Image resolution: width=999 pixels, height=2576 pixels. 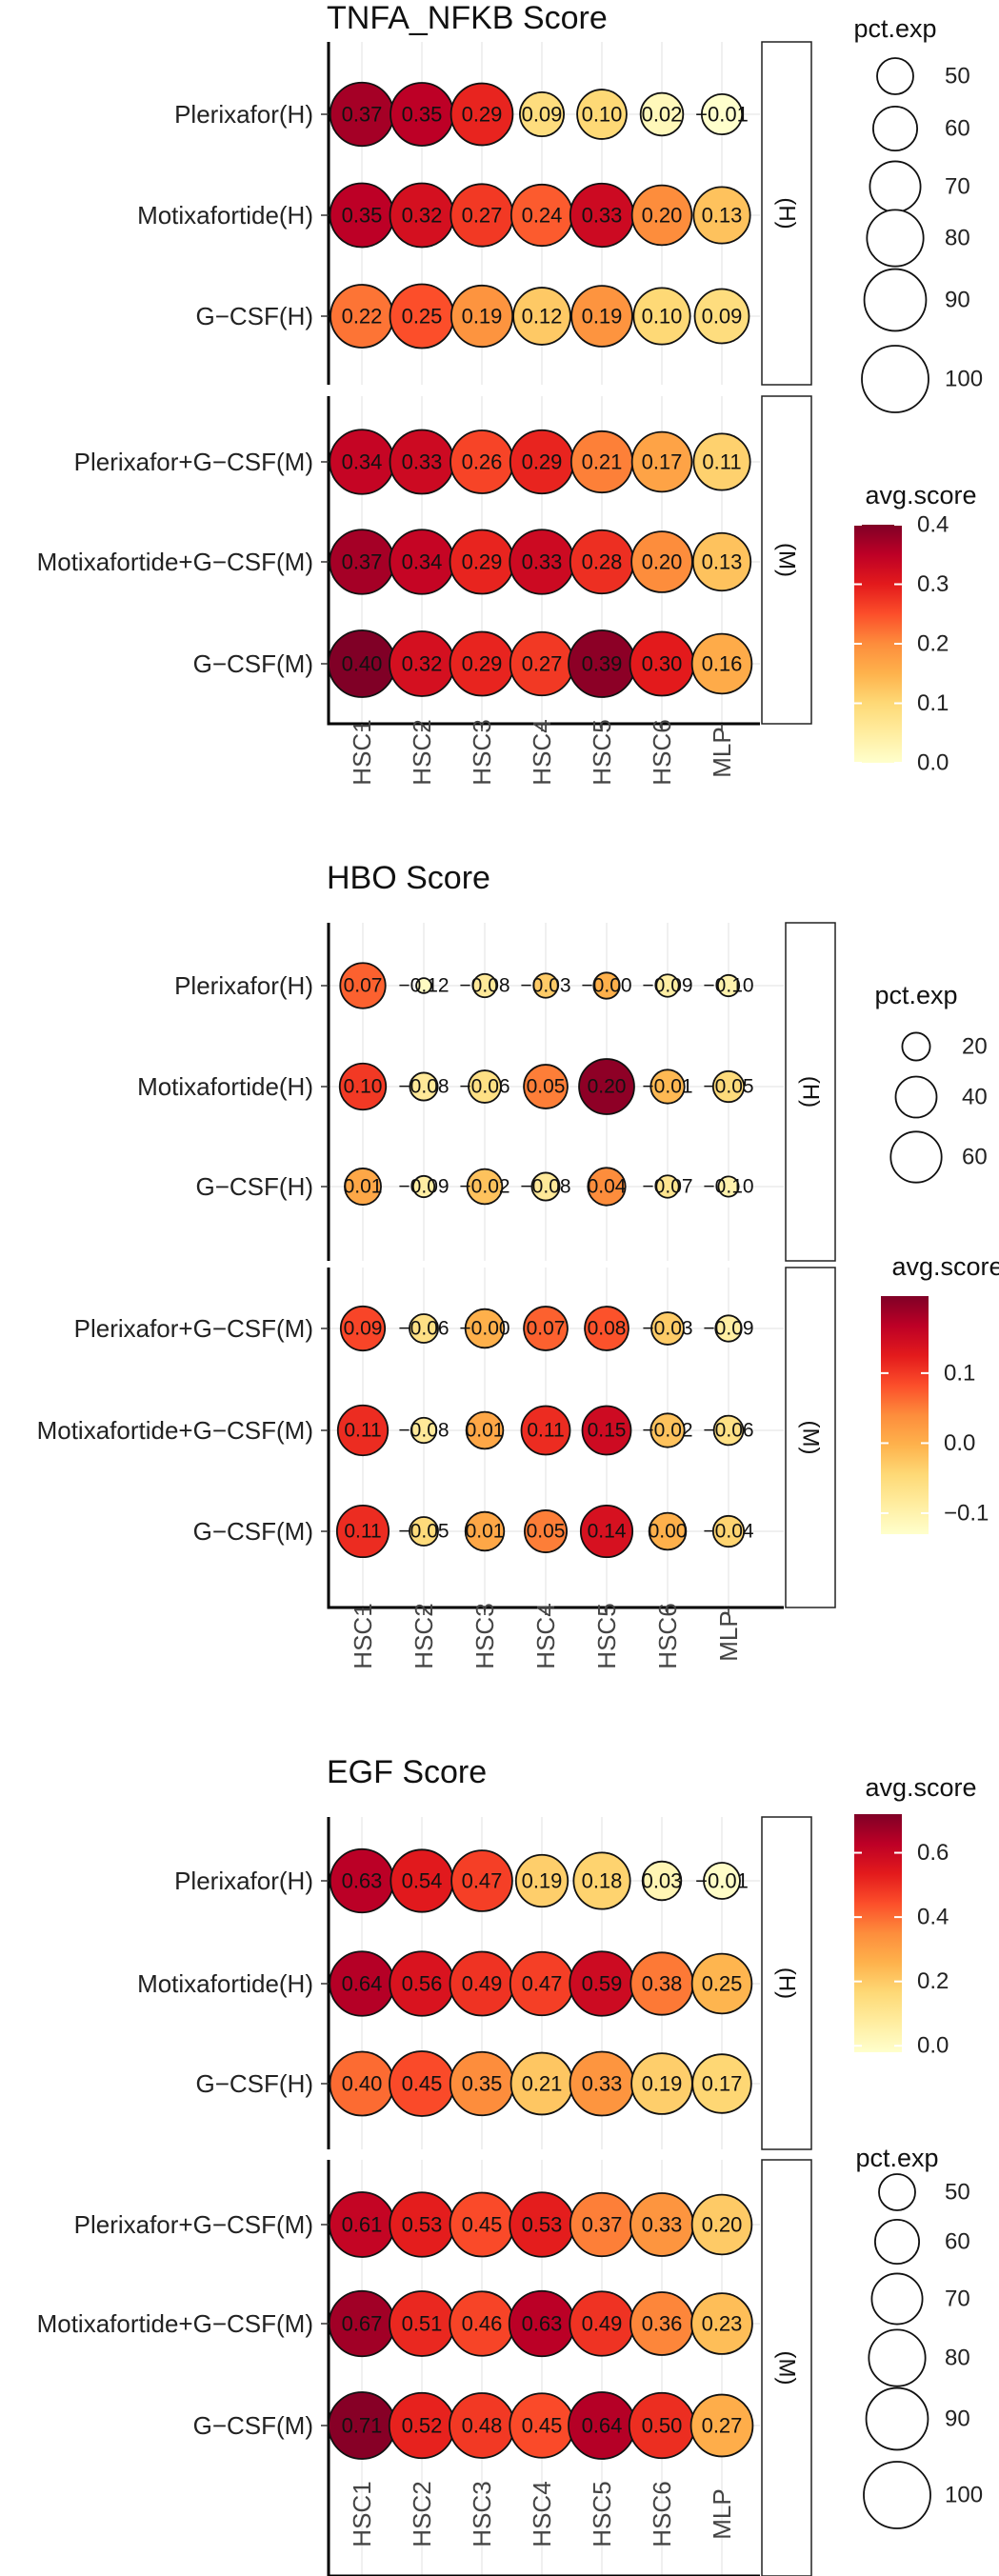 I want to click on dot-value-label: −0.10, so click(x=728, y=986).